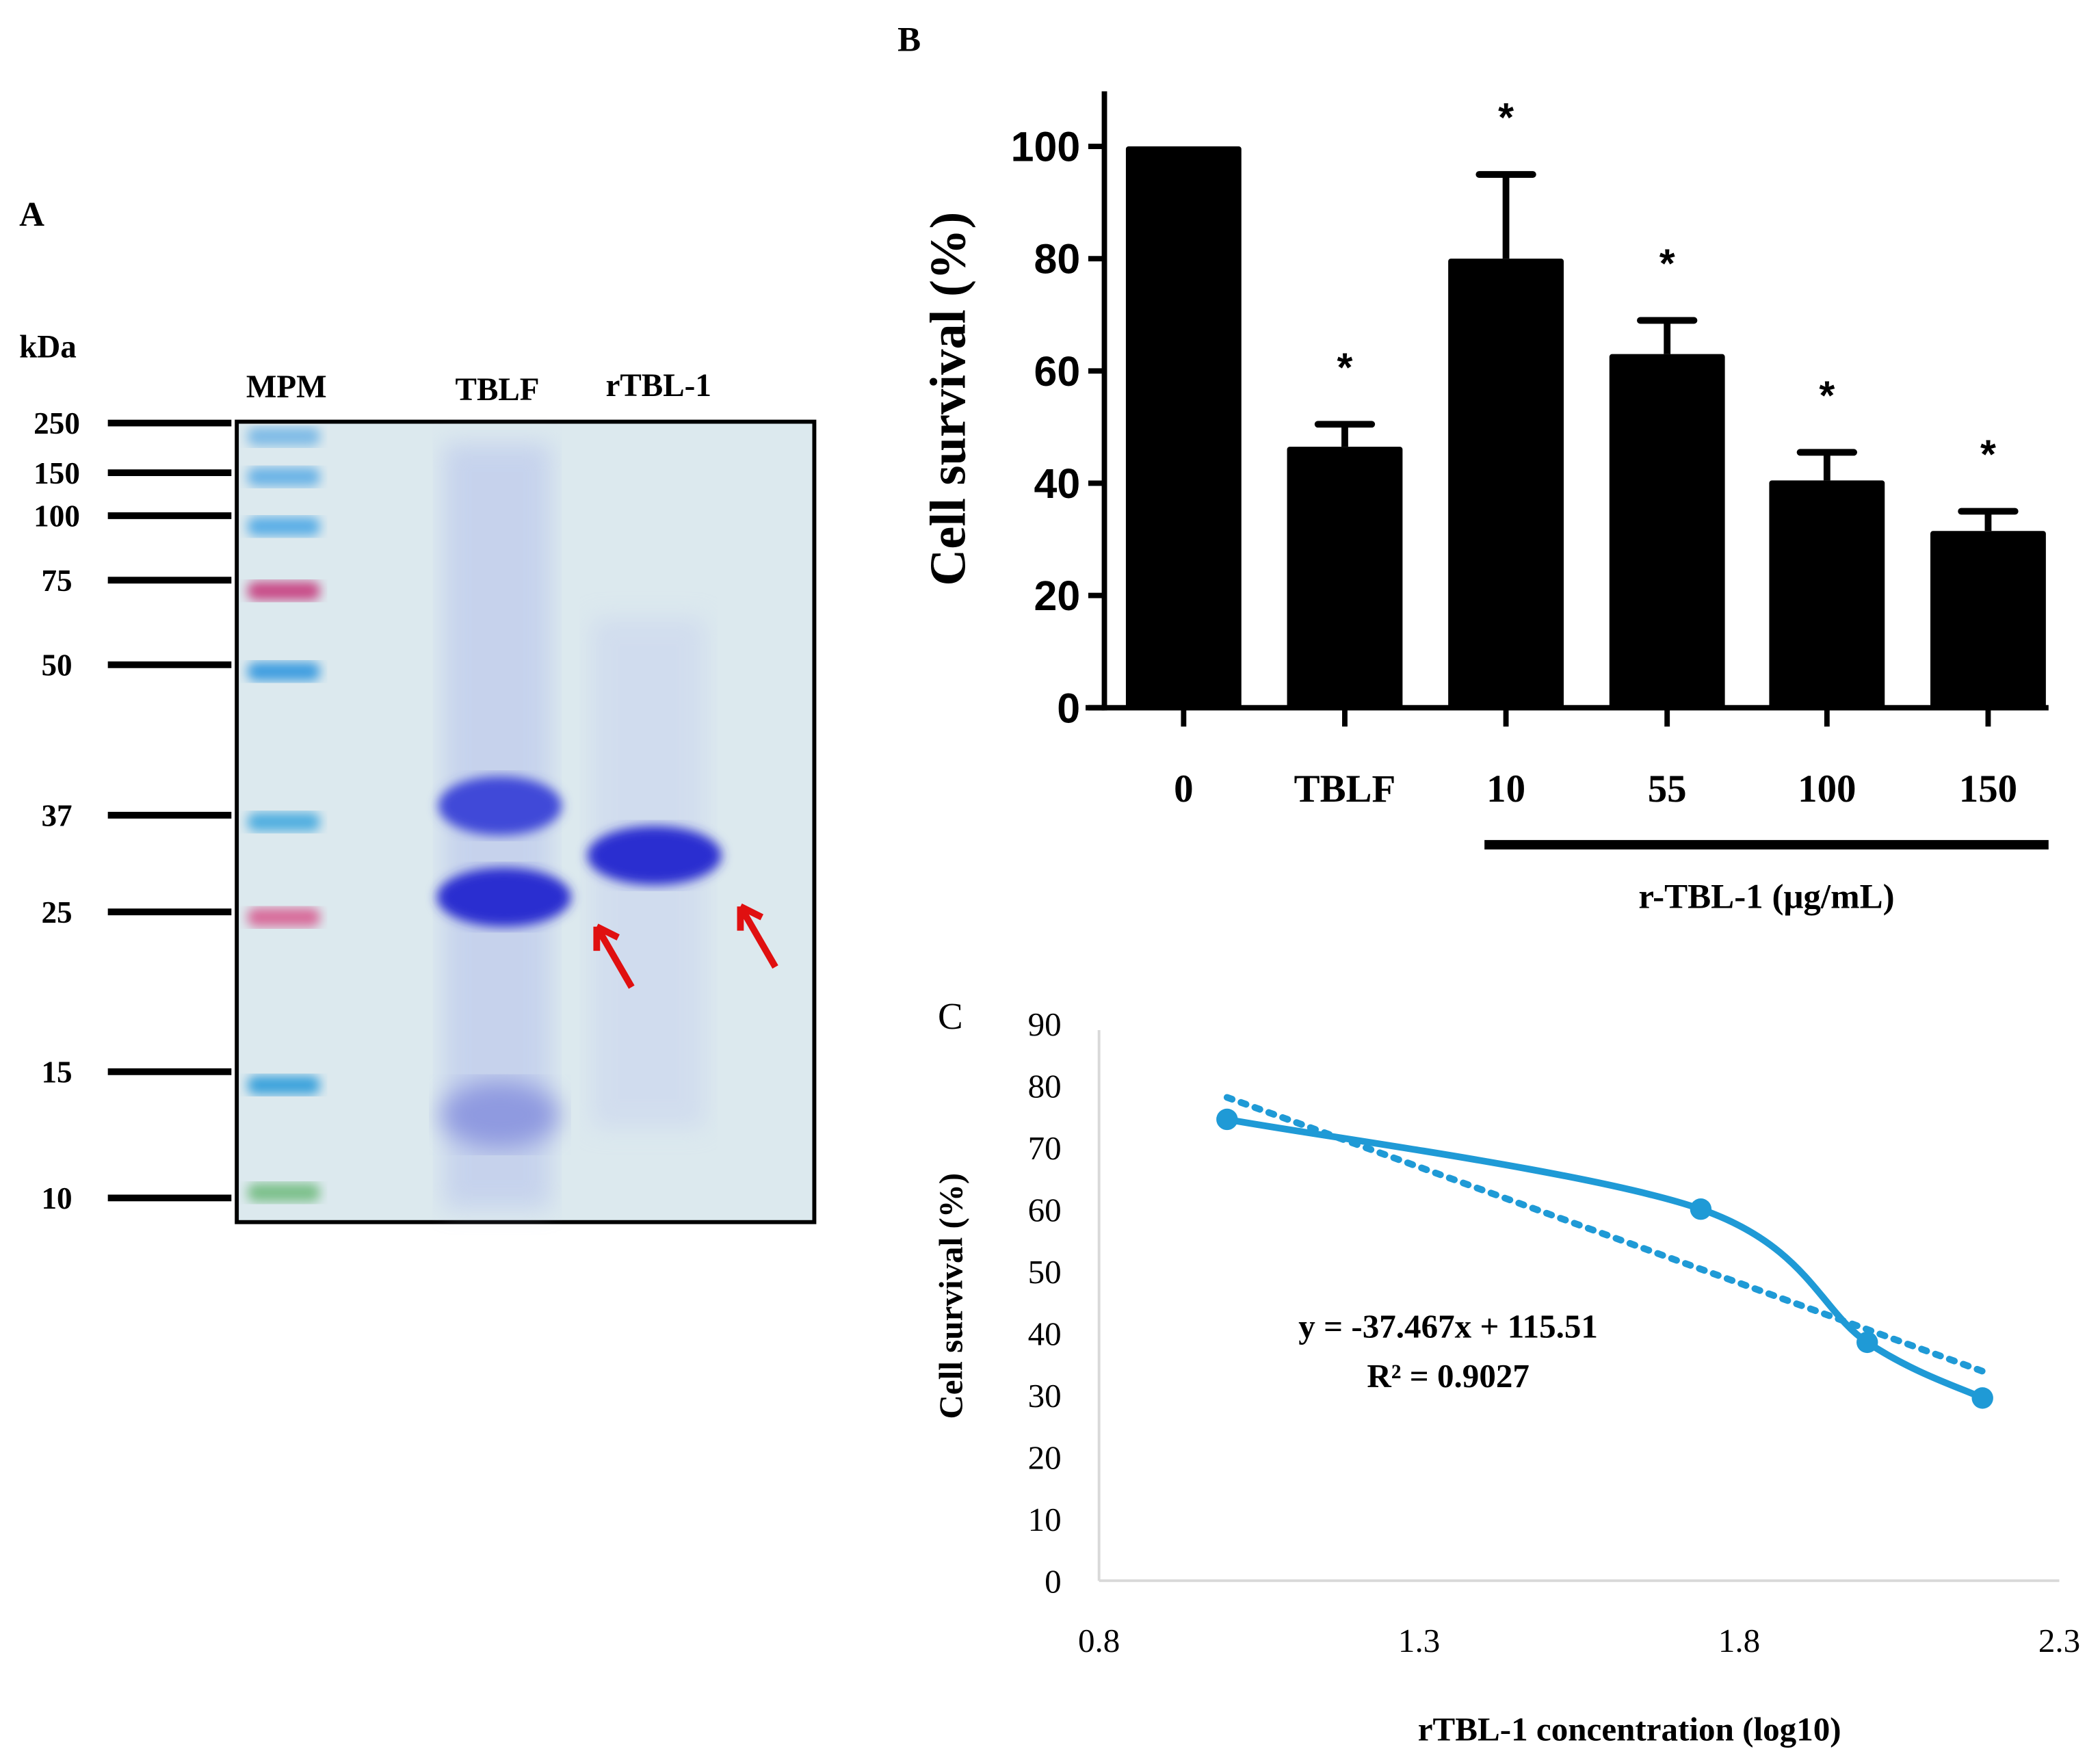  I want to click on c-ytick-label: 0, so click(1053, 1582).